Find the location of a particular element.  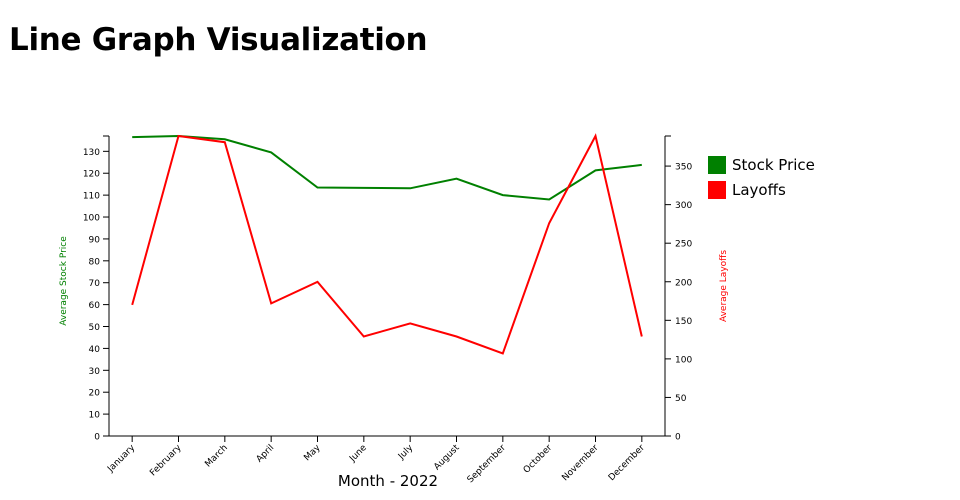

legend-label: Stock Price is located at coordinates (773, 165).